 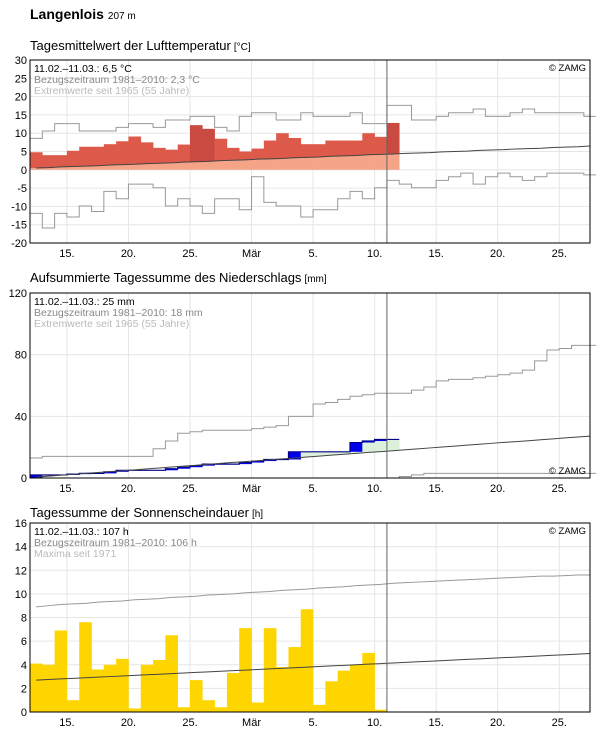 What do you see at coordinates (214, 456) in the screenshot?
I see `current-cumulative-line` at bounding box center [214, 456].